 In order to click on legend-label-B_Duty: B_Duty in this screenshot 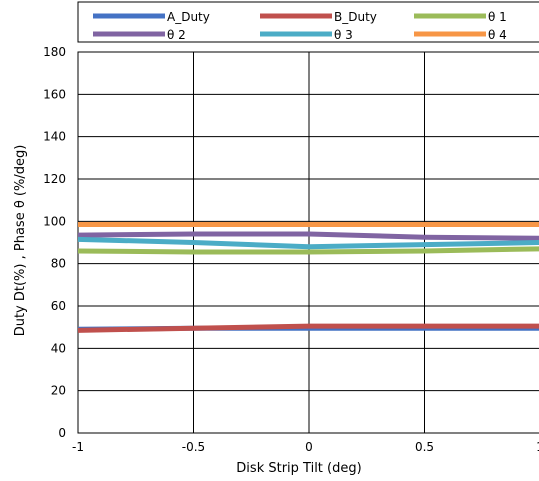, I will do `click(355, 17)`.